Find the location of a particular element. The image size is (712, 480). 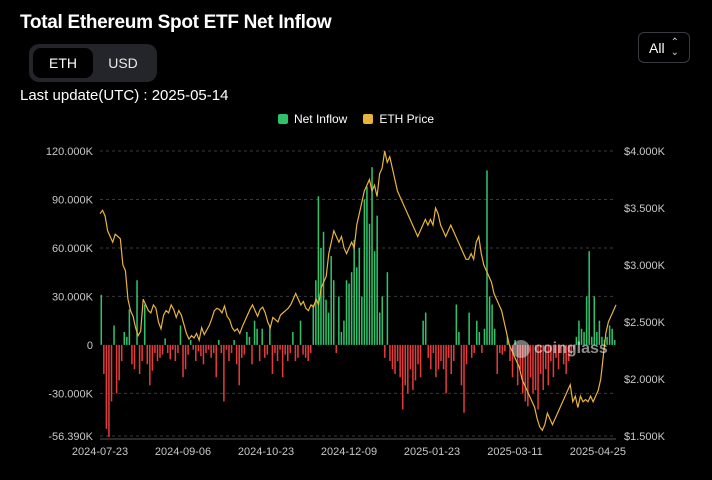

legend-item-eth-price: ETH Price is located at coordinates (398, 119).